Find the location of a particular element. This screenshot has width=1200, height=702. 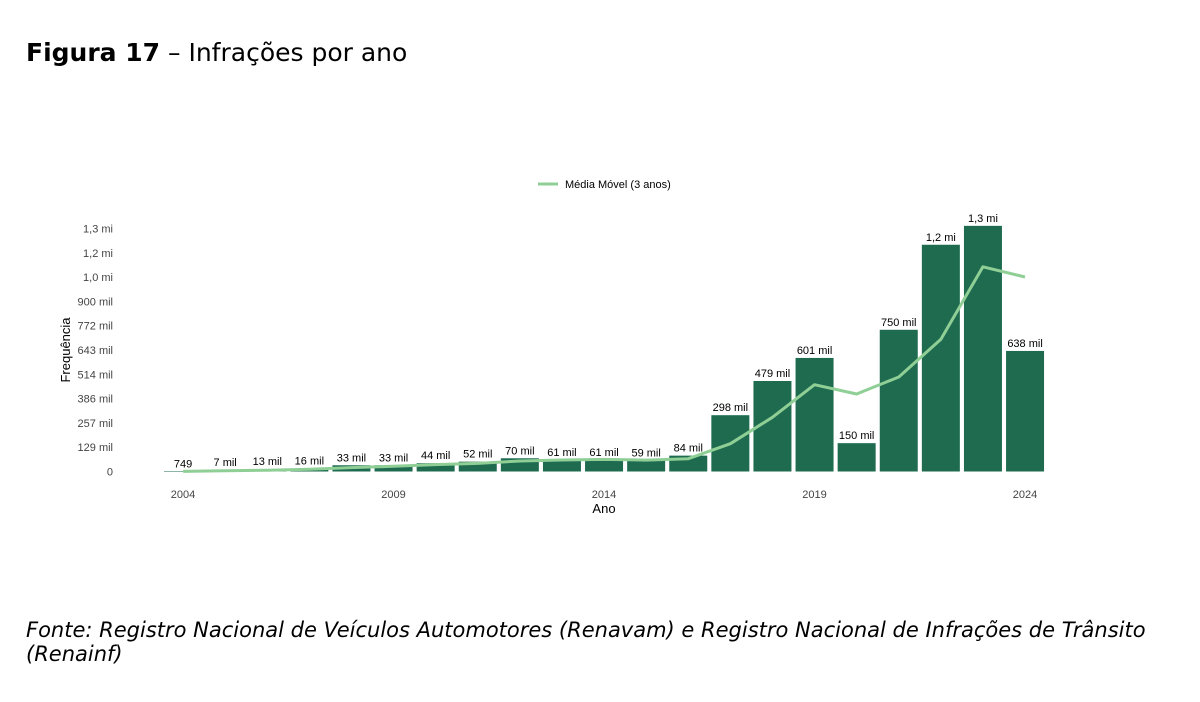

x-tick-label: 2024 is located at coordinates (1025, 495).